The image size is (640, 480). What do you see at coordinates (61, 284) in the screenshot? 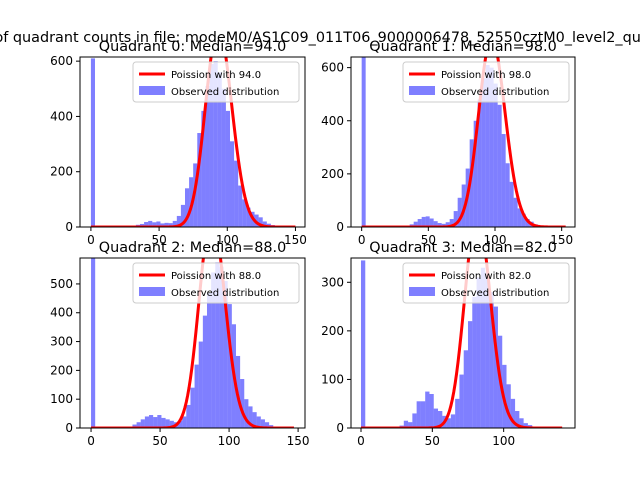
I see `y-tick-label: 500` at bounding box center [61, 284].